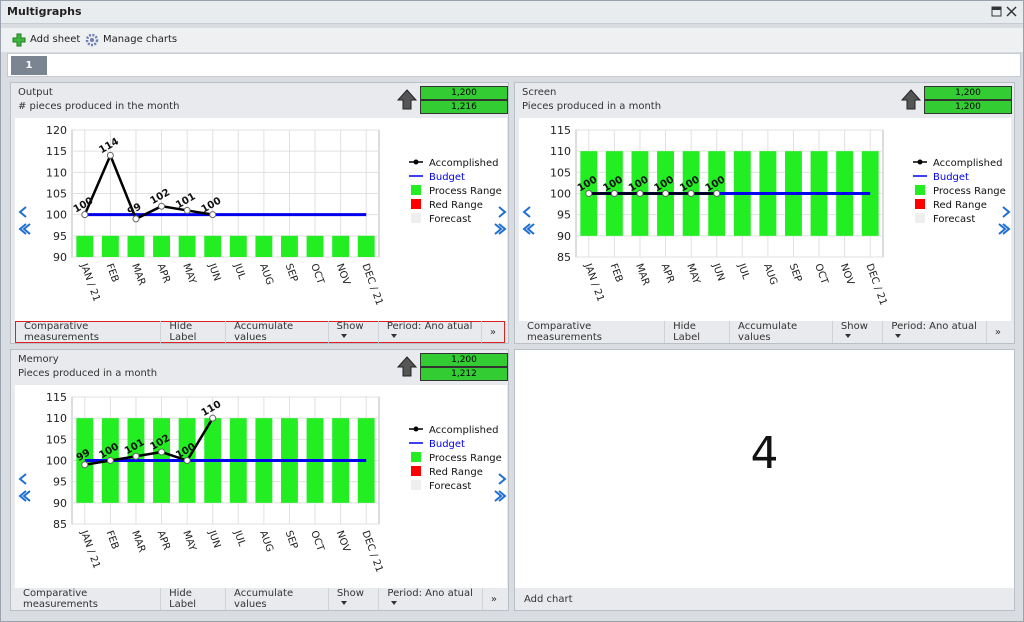 Image resolution: width=1024 pixels, height=622 pixels. What do you see at coordinates (239, 271) in the screenshot?
I see `x-tick-label: JUL` at bounding box center [239, 271].